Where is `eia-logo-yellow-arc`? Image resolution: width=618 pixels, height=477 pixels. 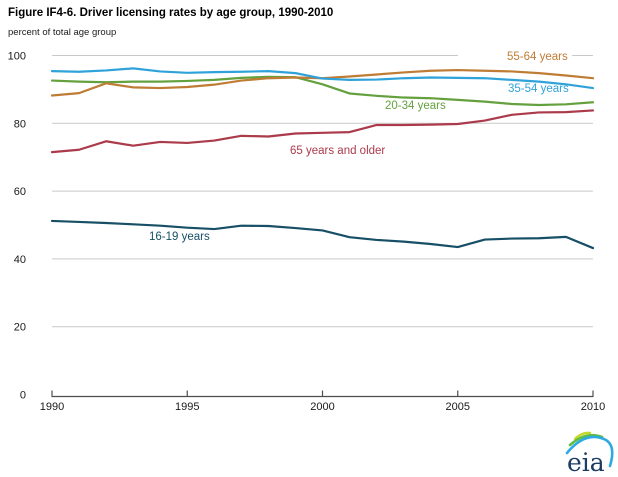 eia-logo-yellow-arc is located at coordinates (582, 436).